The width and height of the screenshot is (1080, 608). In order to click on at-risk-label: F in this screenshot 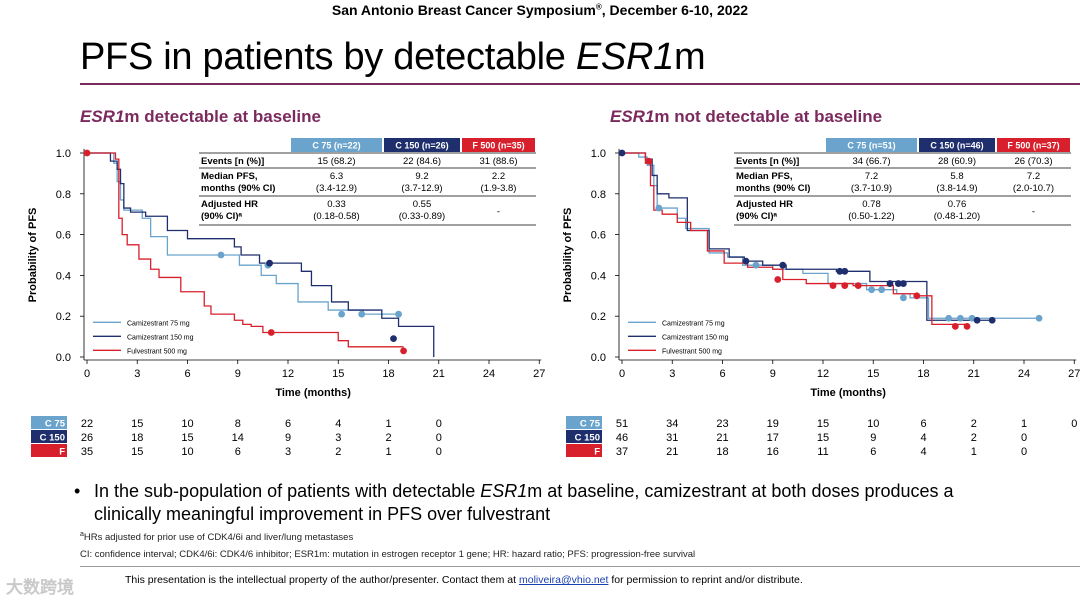, I will do `click(62, 452)`.